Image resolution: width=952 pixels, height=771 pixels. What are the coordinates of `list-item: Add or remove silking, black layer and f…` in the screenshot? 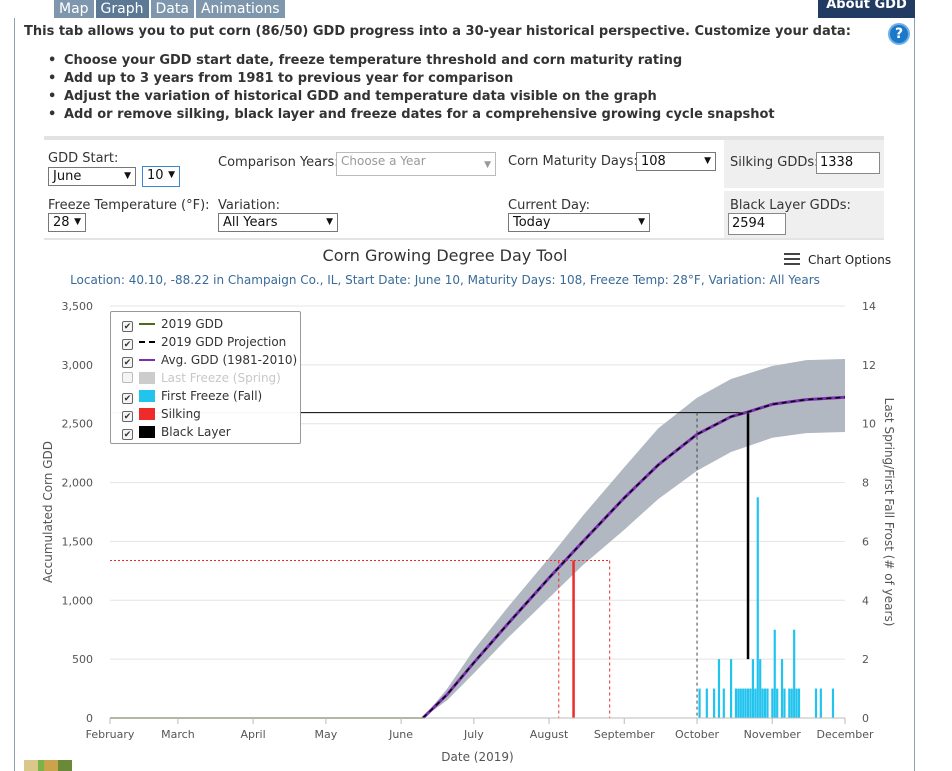 It's located at (411, 115).